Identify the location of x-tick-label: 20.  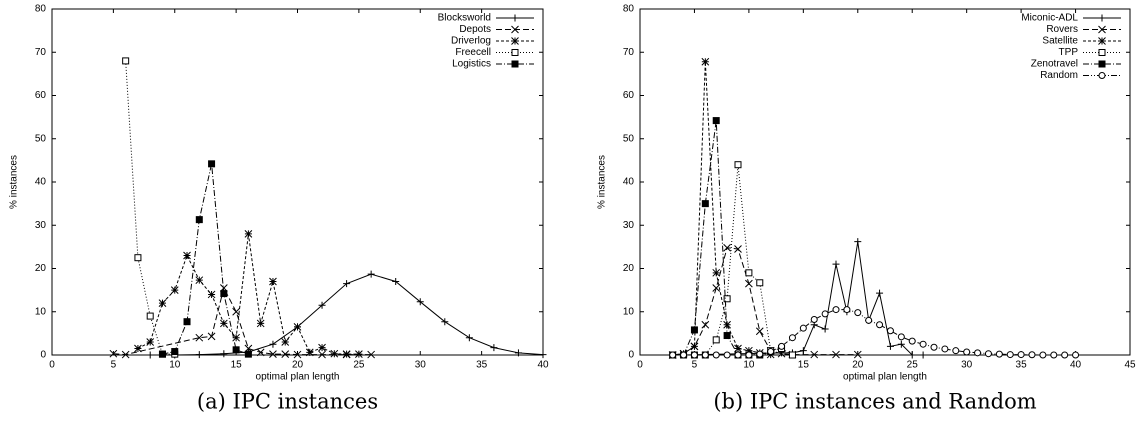
(858, 365).